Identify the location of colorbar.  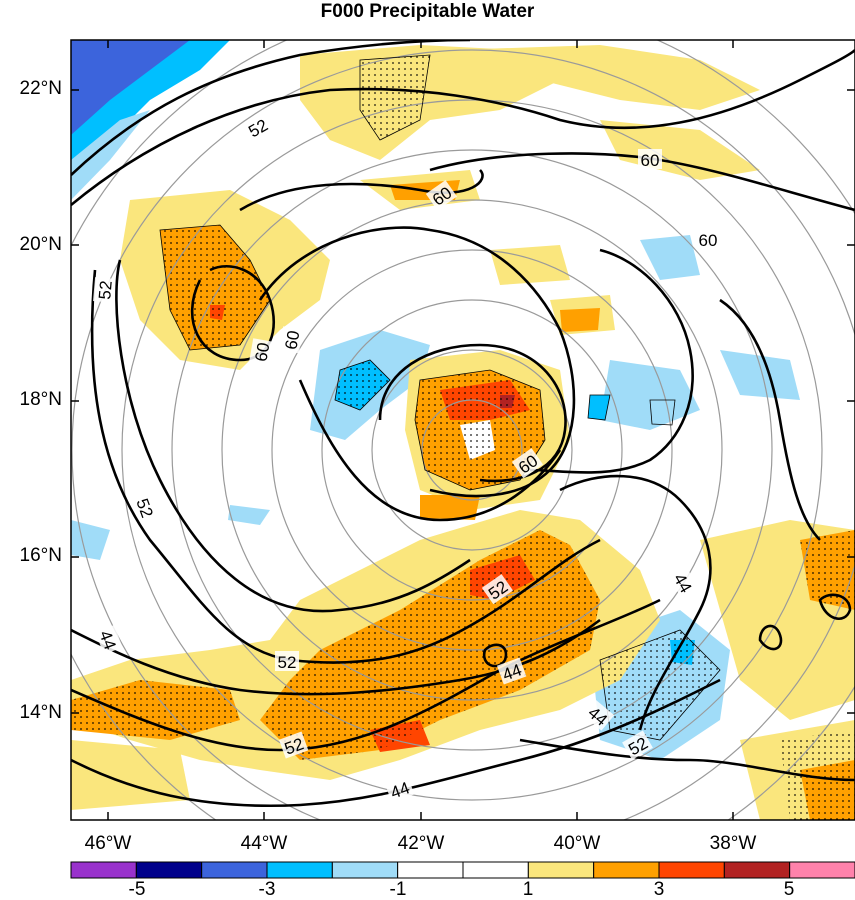
(462, 870).